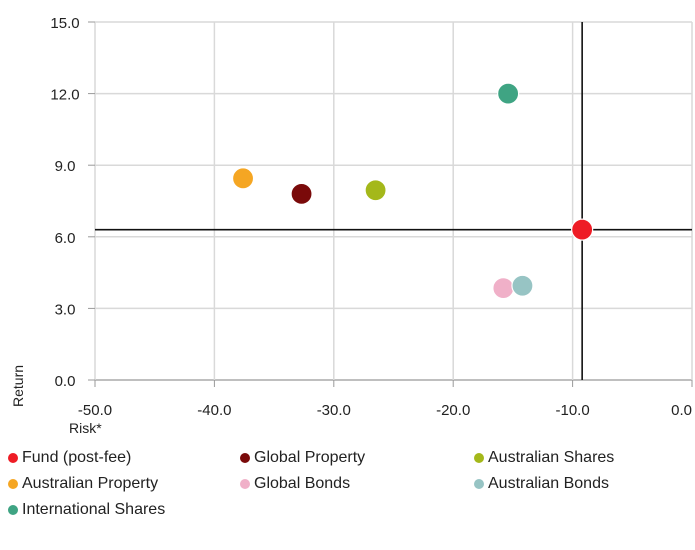 This screenshot has width=695, height=550. What do you see at coordinates (375, 190) in the screenshot?
I see `point-australian-shares` at bounding box center [375, 190].